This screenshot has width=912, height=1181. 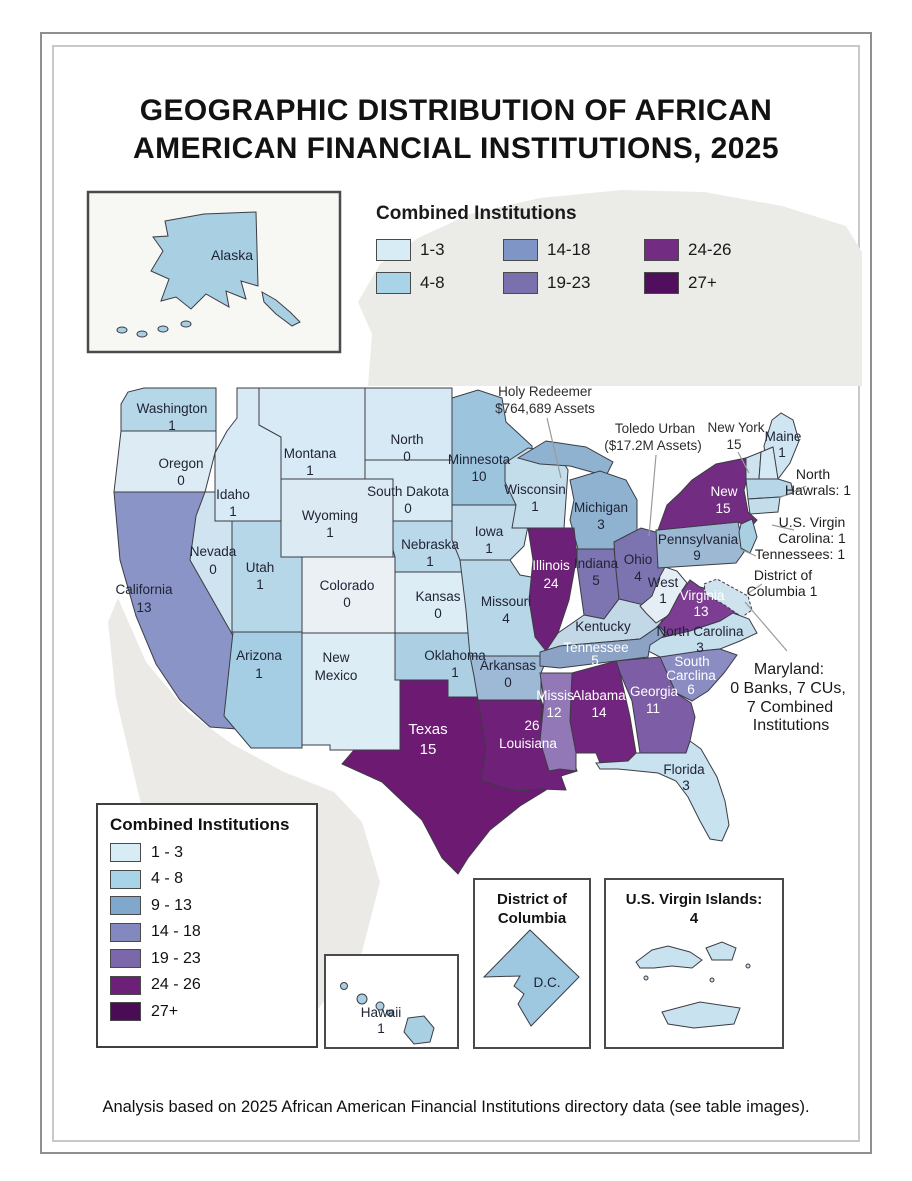 What do you see at coordinates (663, 582) in the screenshot?
I see `state-west-virginia-label: West` at bounding box center [663, 582].